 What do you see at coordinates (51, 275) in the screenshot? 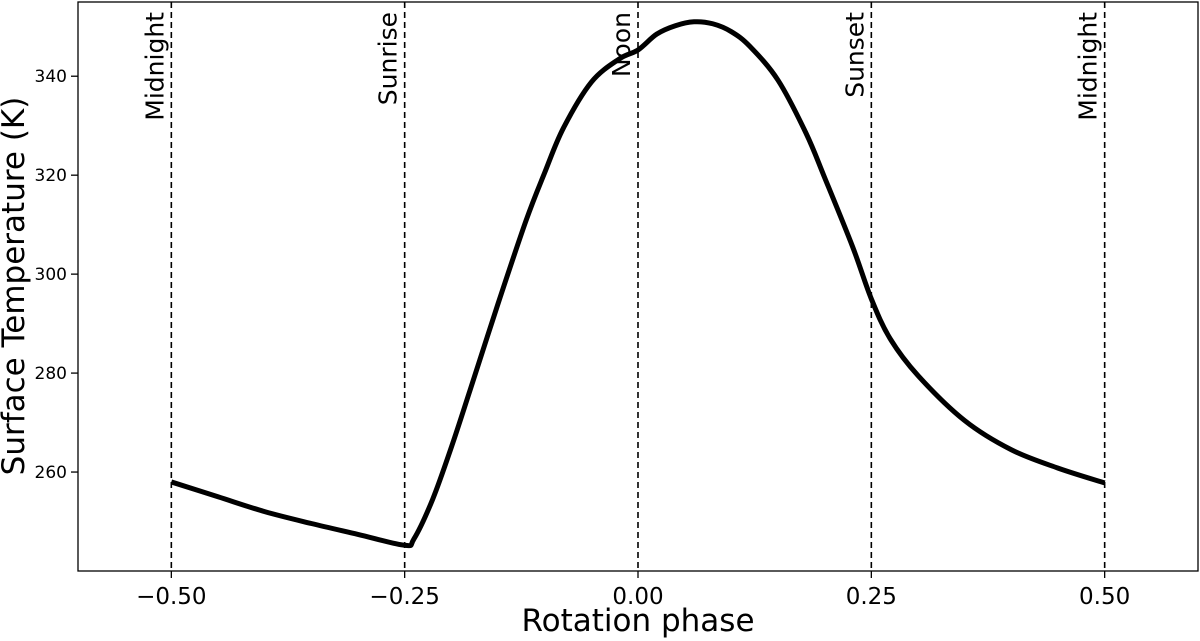
I see `y-tick-label-2: 300` at bounding box center [51, 275].